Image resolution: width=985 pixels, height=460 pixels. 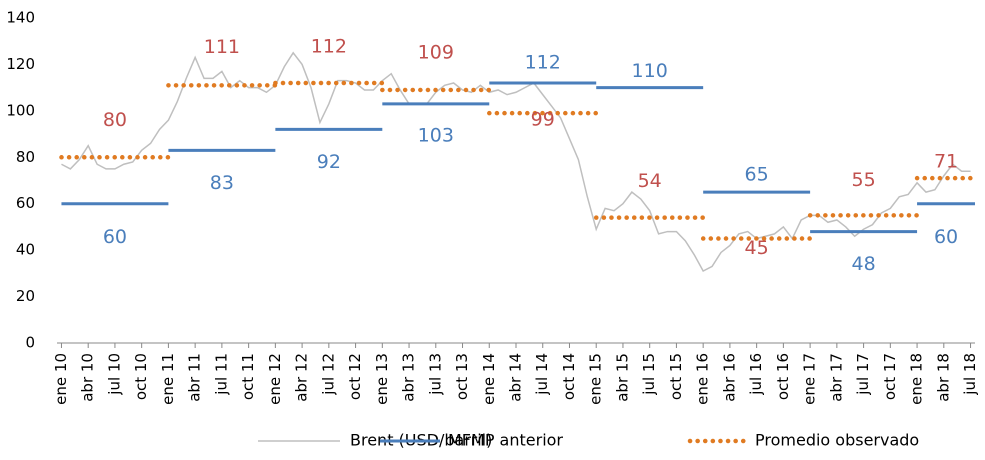 What do you see at coordinates (328, 374) in the screenshot?
I see `x-tick-label: jul 12` at bounding box center [328, 374].